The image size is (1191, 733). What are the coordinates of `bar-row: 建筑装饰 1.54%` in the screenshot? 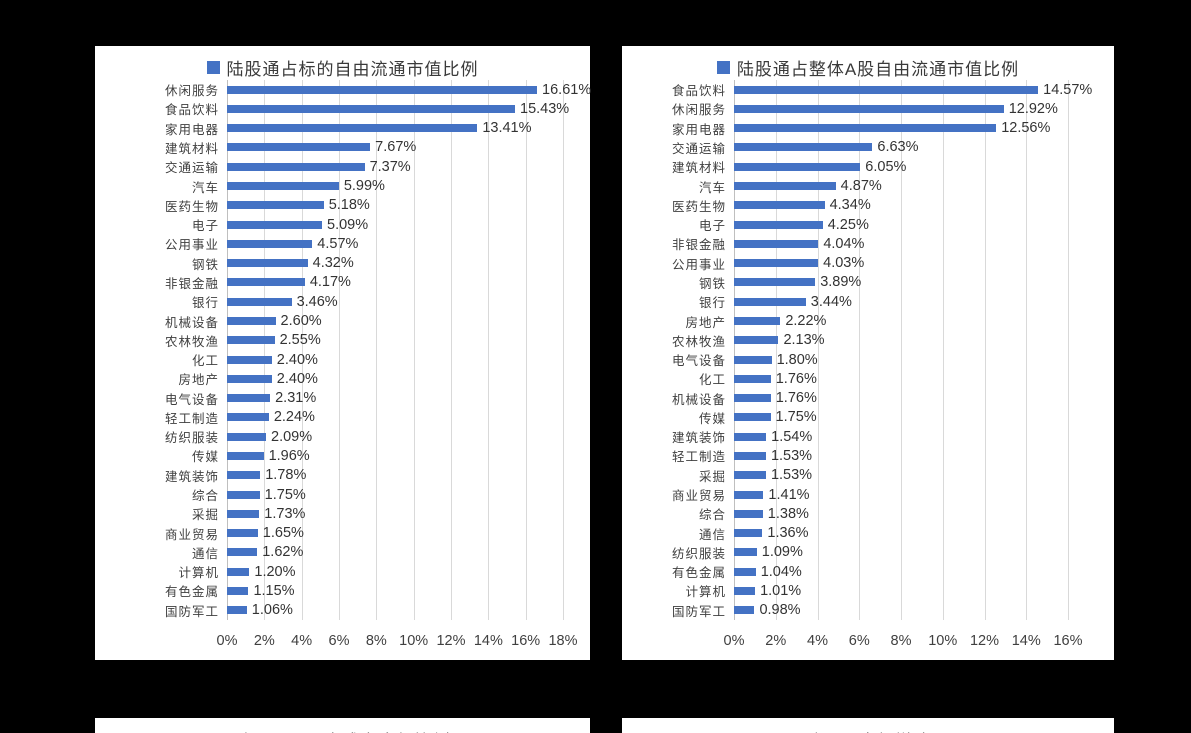 It's located at (868, 436).